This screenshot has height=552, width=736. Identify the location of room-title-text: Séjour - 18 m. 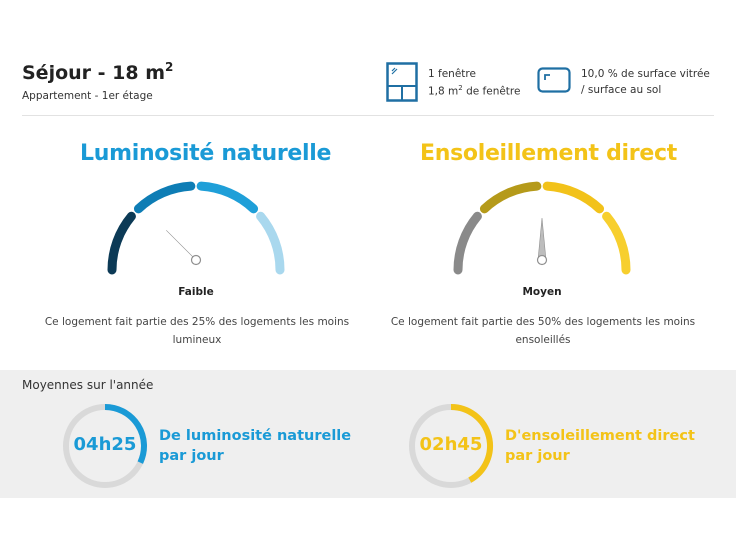
(94, 73).